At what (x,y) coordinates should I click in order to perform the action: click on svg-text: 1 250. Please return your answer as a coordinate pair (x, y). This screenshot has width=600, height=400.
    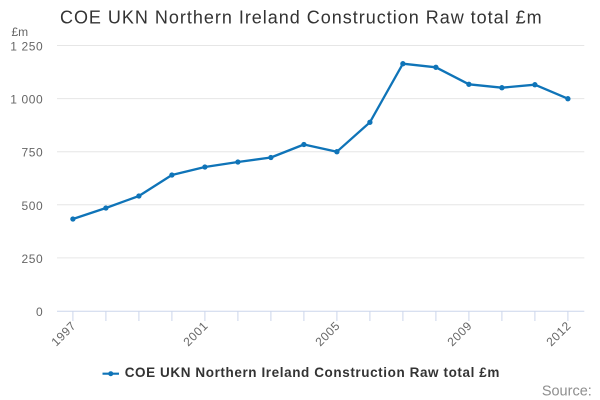
    Looking at the image, I should click on (26, 47).